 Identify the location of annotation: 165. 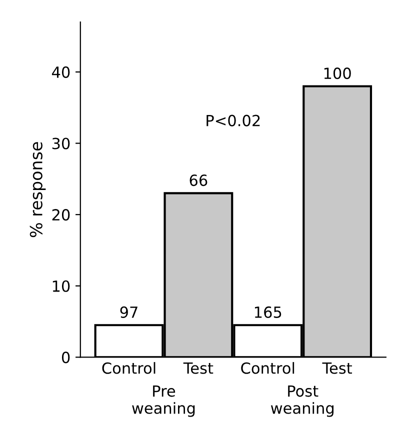
(268, 312).